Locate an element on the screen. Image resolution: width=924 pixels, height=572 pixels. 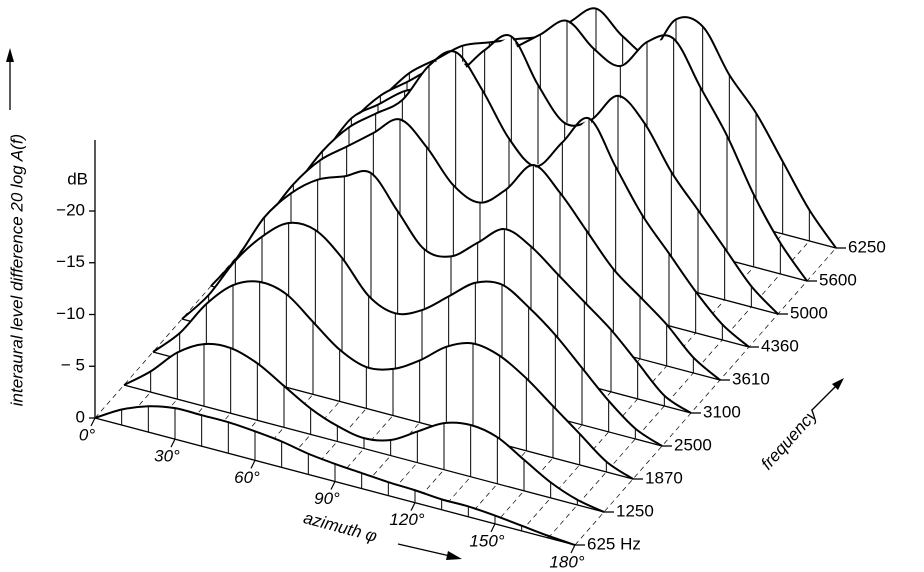
series-label: 3610 is located at coordinates (751, 378).